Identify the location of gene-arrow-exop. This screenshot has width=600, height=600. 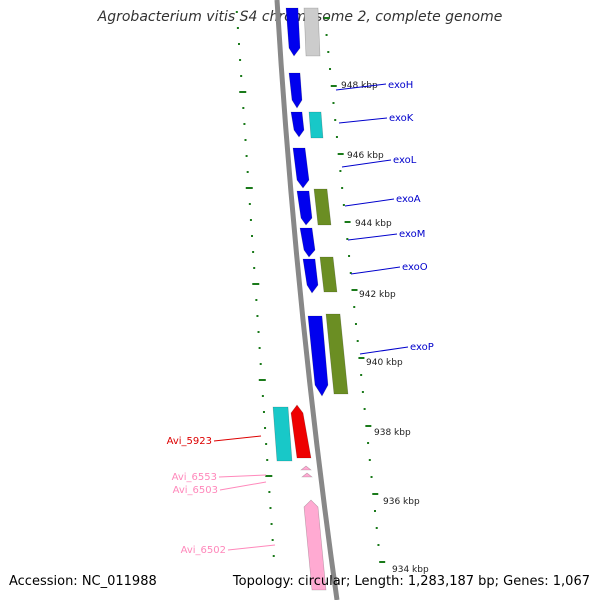
(318, 356).